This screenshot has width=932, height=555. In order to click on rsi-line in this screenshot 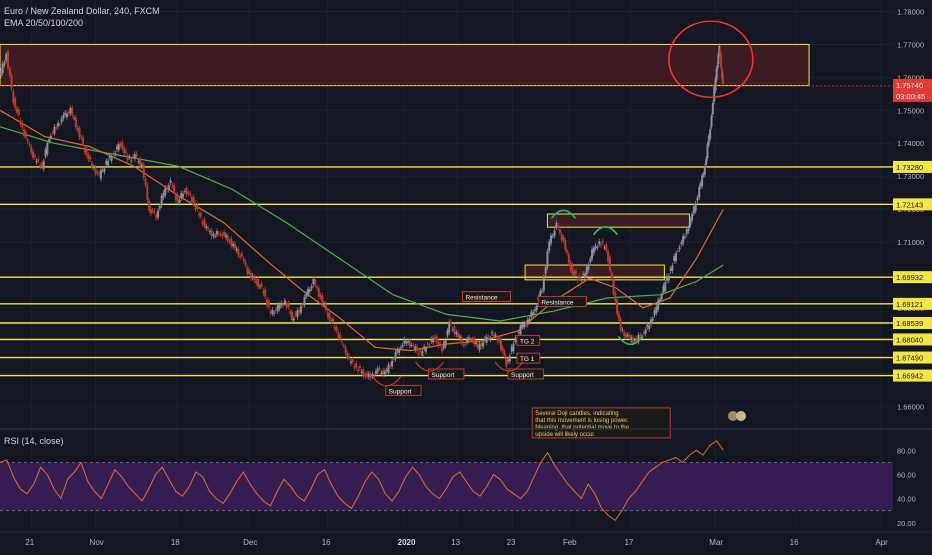, I will do `click(362, 480)`.